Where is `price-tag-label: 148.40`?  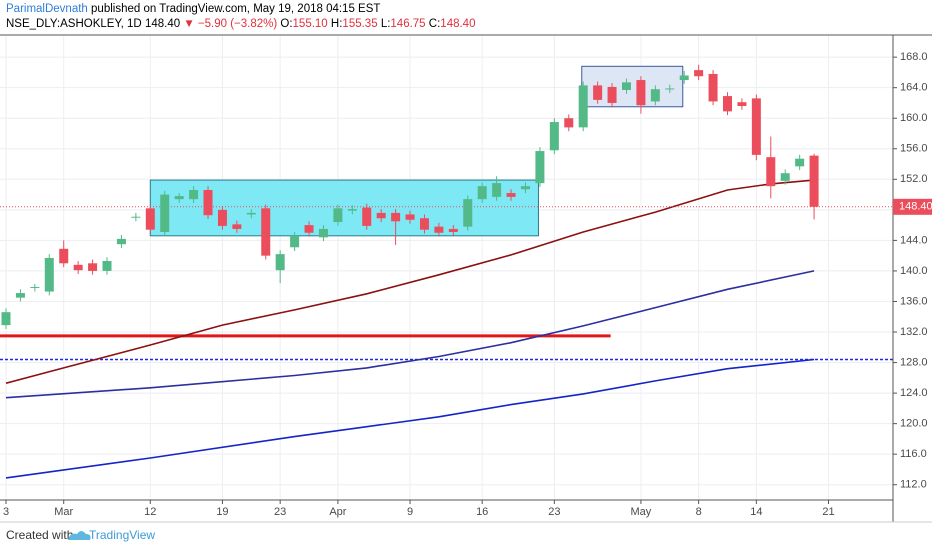
price-tag-label: 148.40 is located at coordinates (915, 207).